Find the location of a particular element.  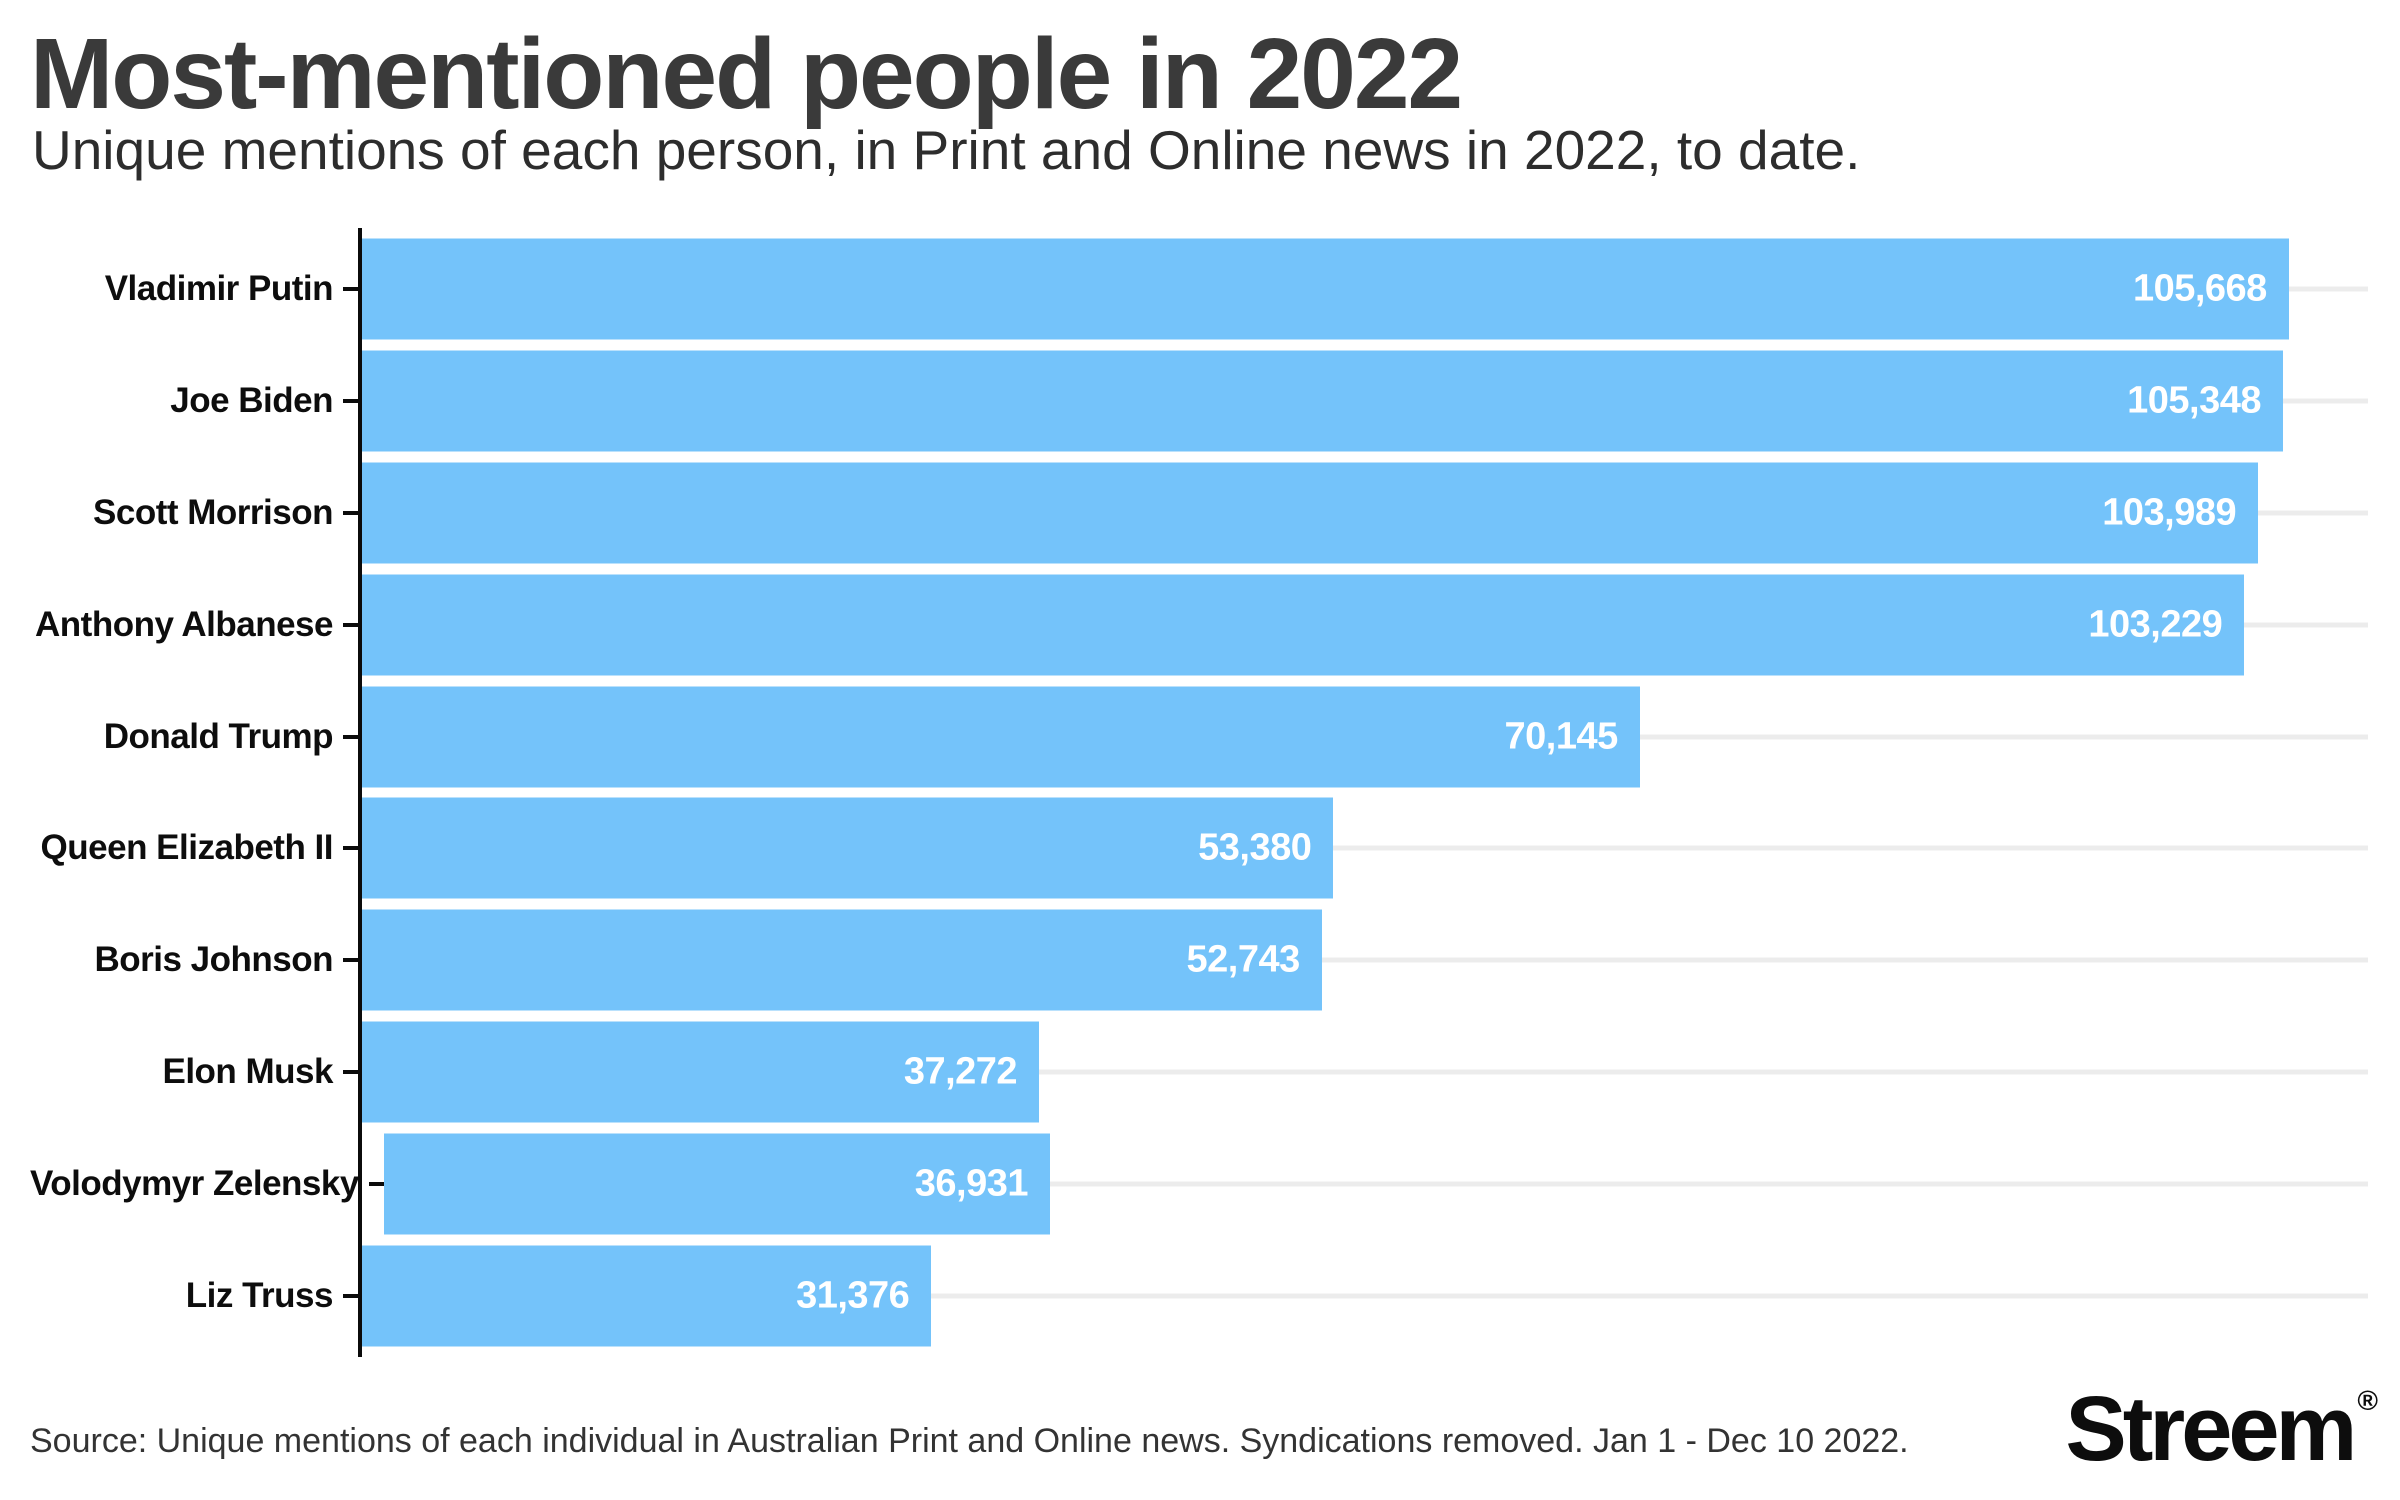

category-label-cell: Queen Elizabeth II is located at coordinates (186, 848).